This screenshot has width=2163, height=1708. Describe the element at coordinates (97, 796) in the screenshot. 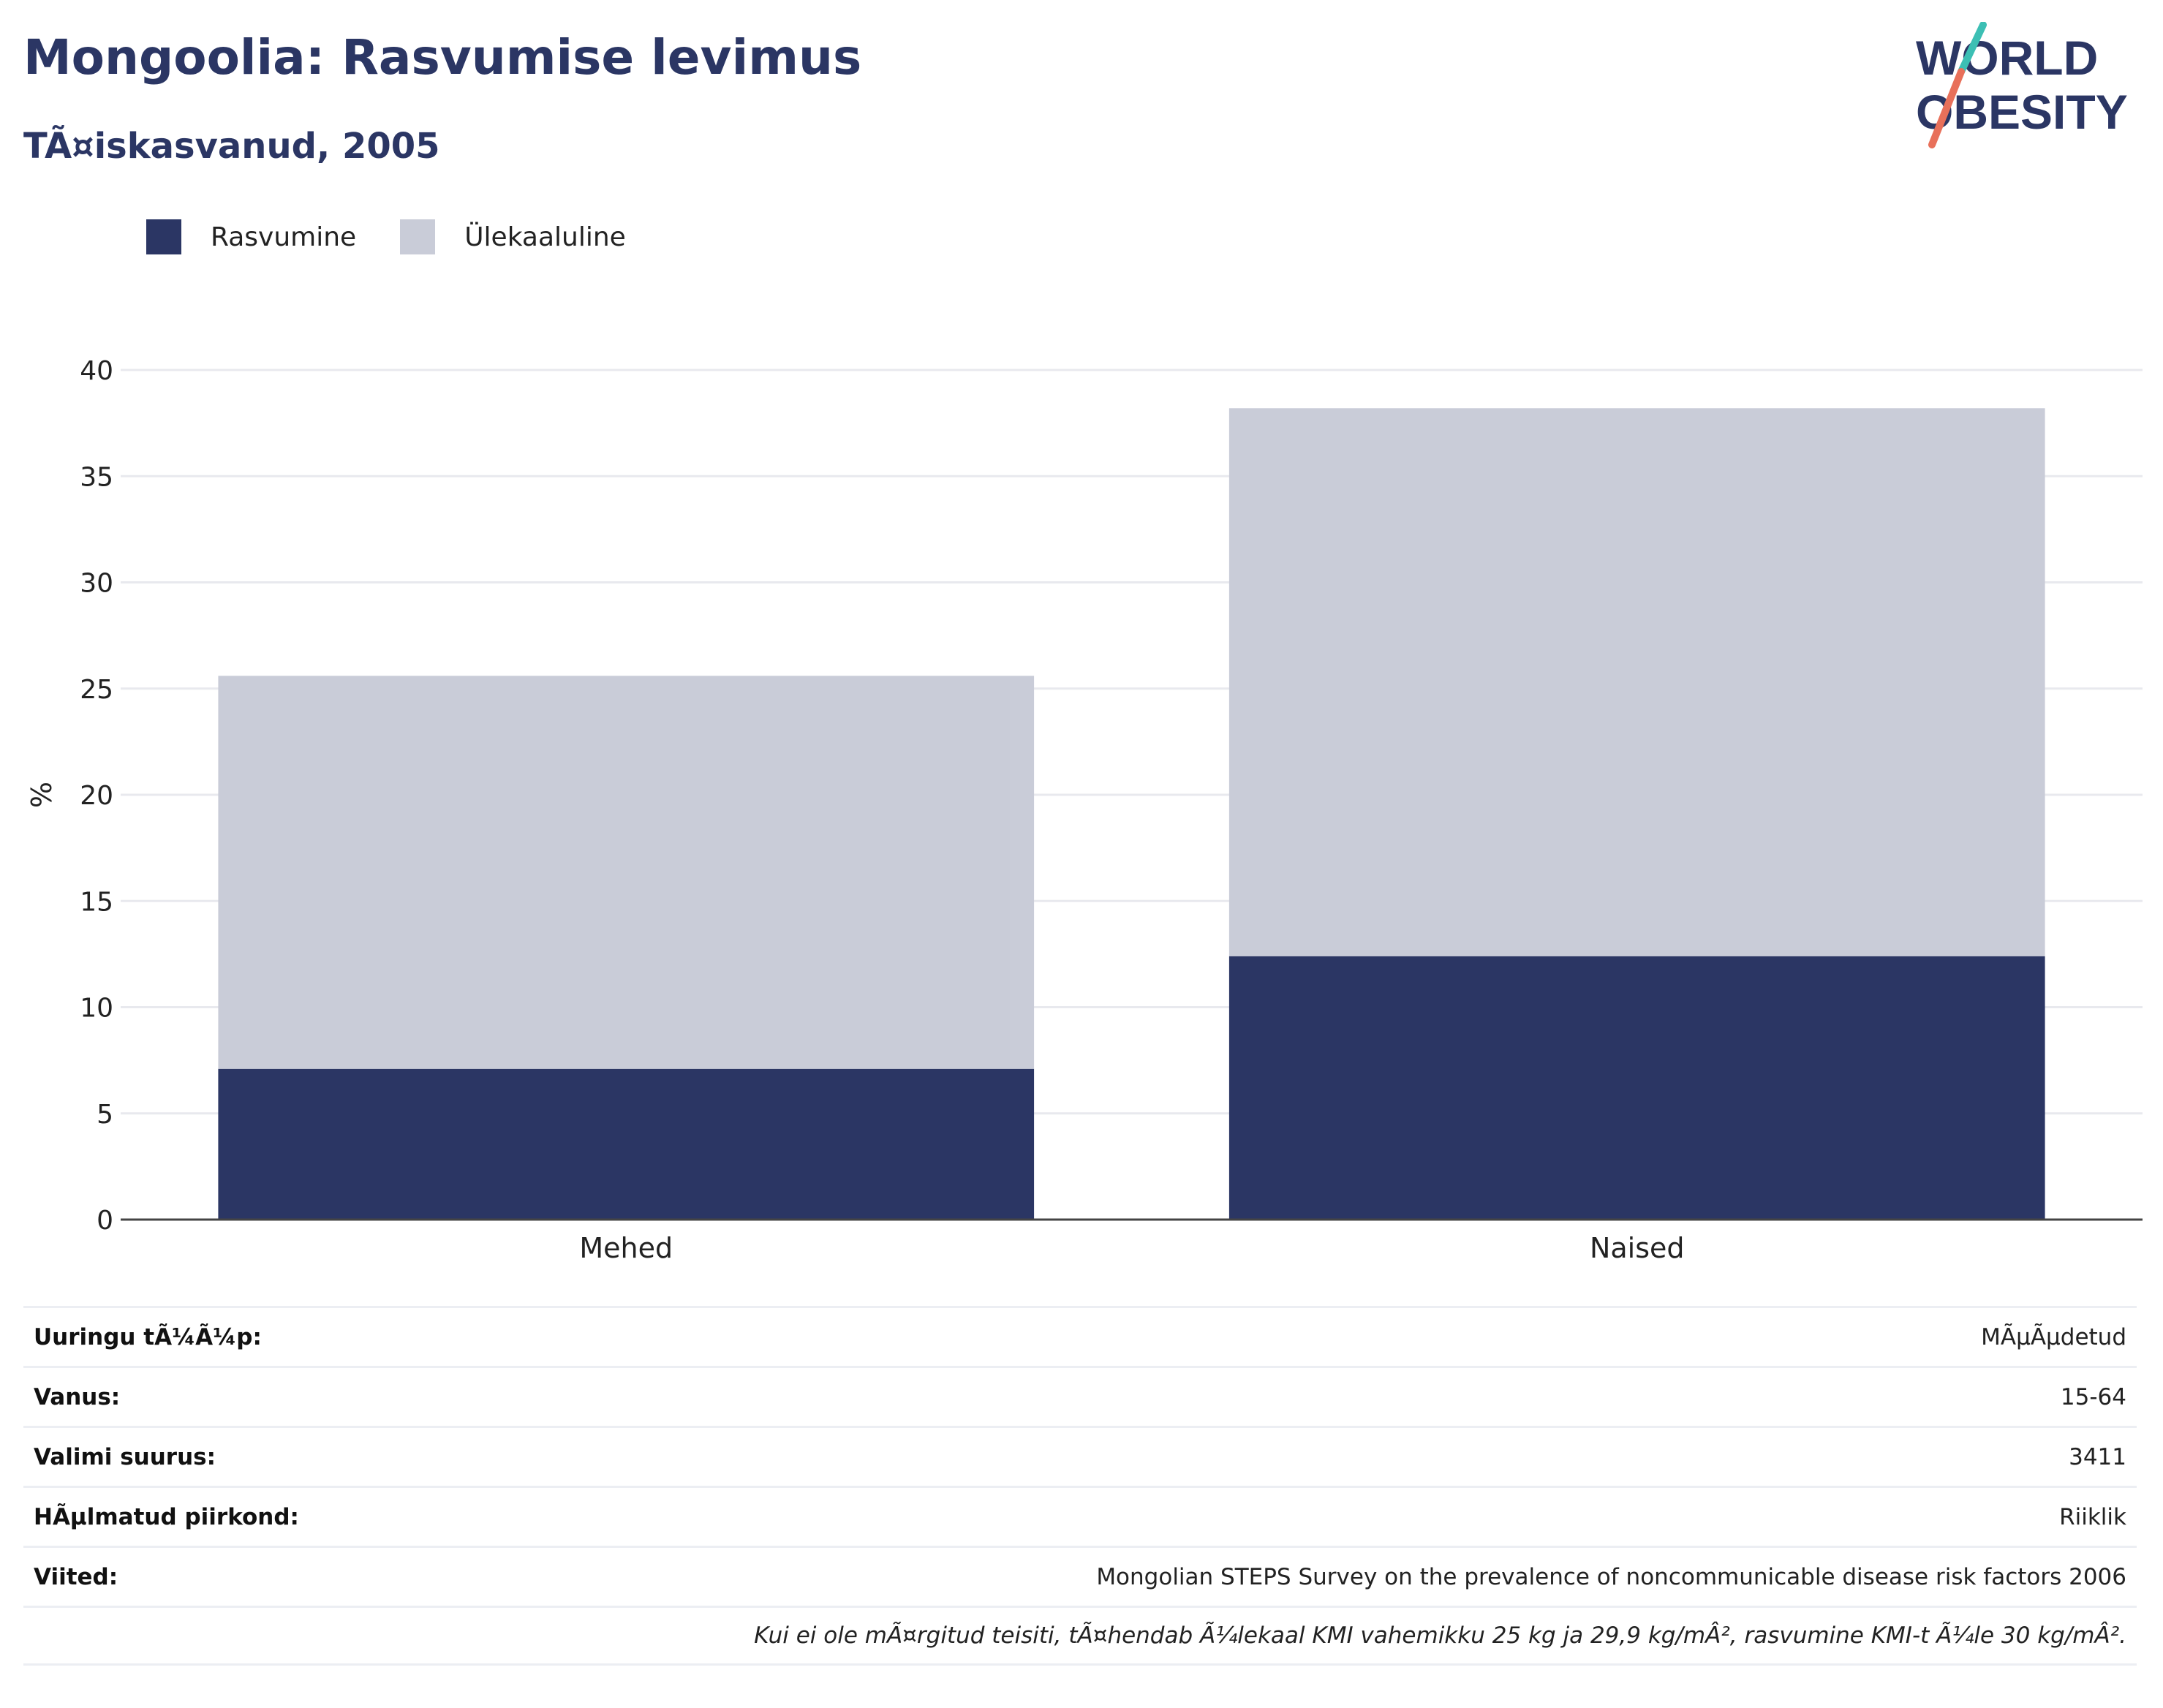

I see `y-tick-label: 20` at that location.